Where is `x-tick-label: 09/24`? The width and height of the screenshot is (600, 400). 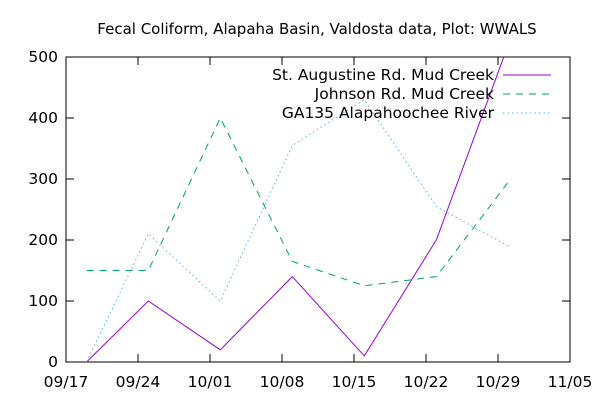
x-tick-label: 09/24 is located at coordinates (138, 382).